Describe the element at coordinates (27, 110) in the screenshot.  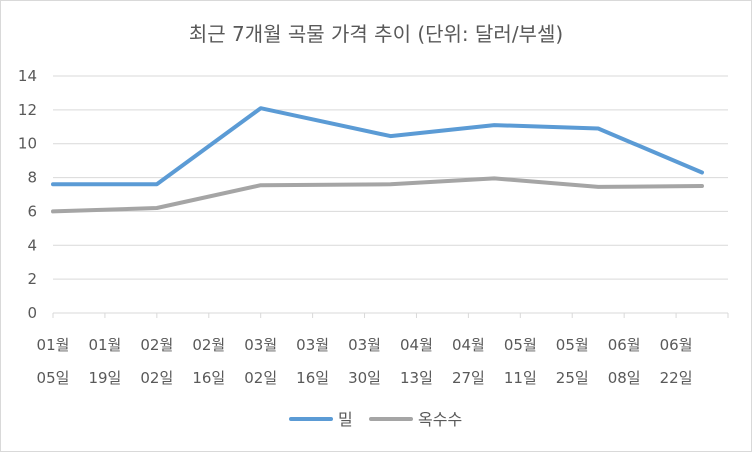
I see `y-tick-label: 12` at that location.